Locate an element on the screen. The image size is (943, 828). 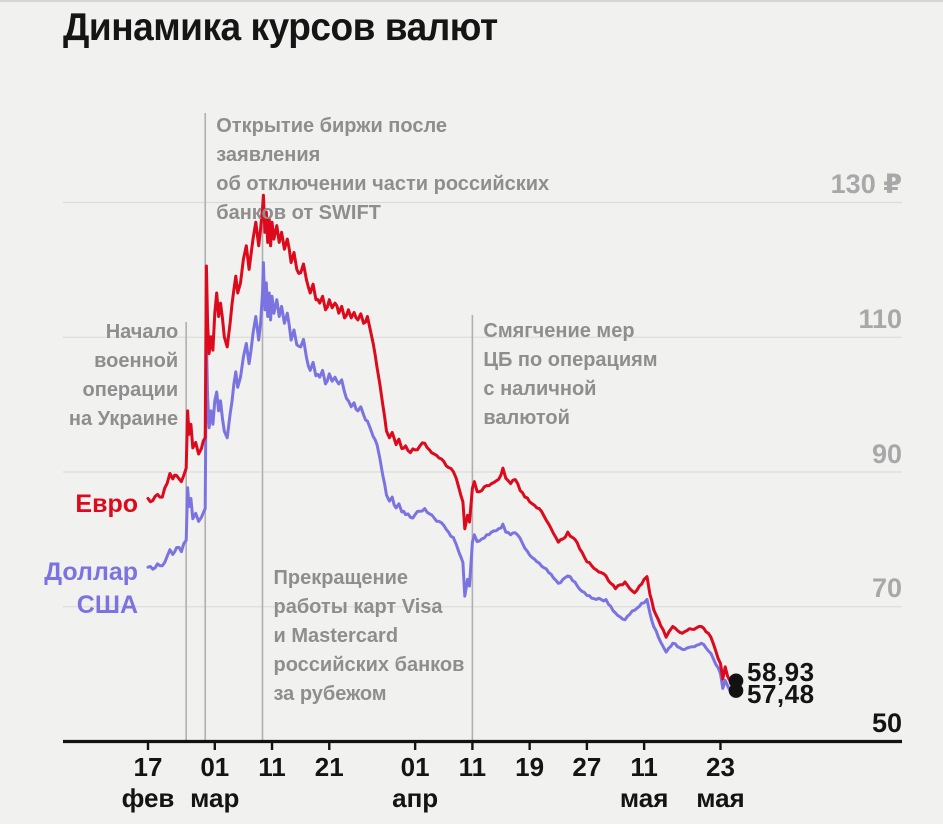
x-tick-day: 17 is located at coordinates (148, 767).